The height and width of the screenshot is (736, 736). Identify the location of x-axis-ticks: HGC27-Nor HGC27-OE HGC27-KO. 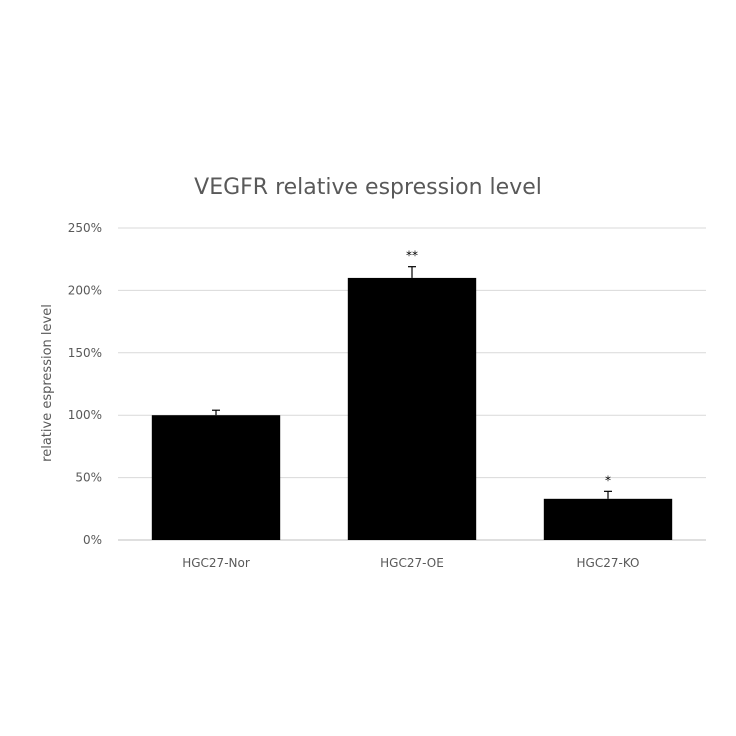
(410, 563).